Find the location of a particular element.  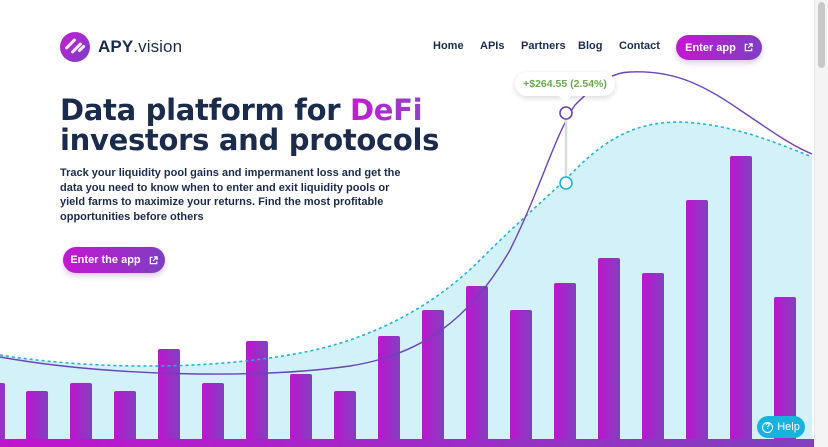

brand-logo: APY.vision is located at coordinates (121, 47).